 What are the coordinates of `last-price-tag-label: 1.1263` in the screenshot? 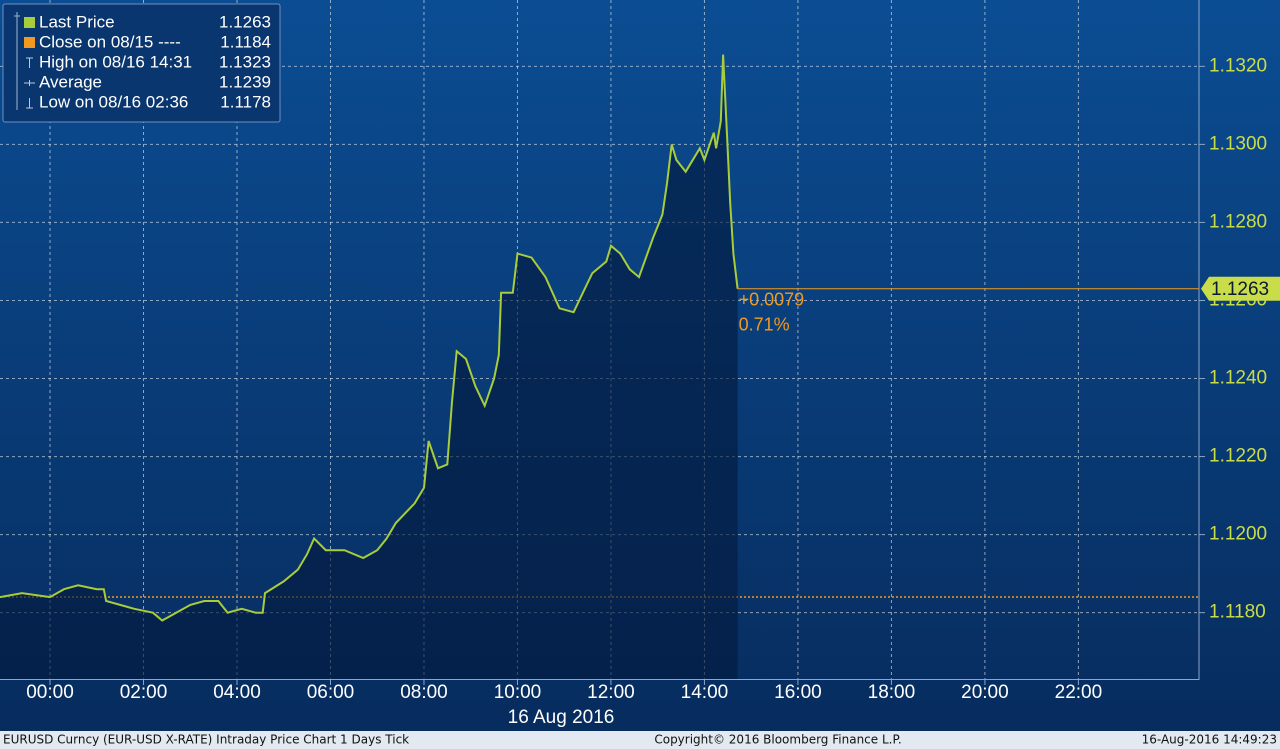 It's located at (1240, 289).